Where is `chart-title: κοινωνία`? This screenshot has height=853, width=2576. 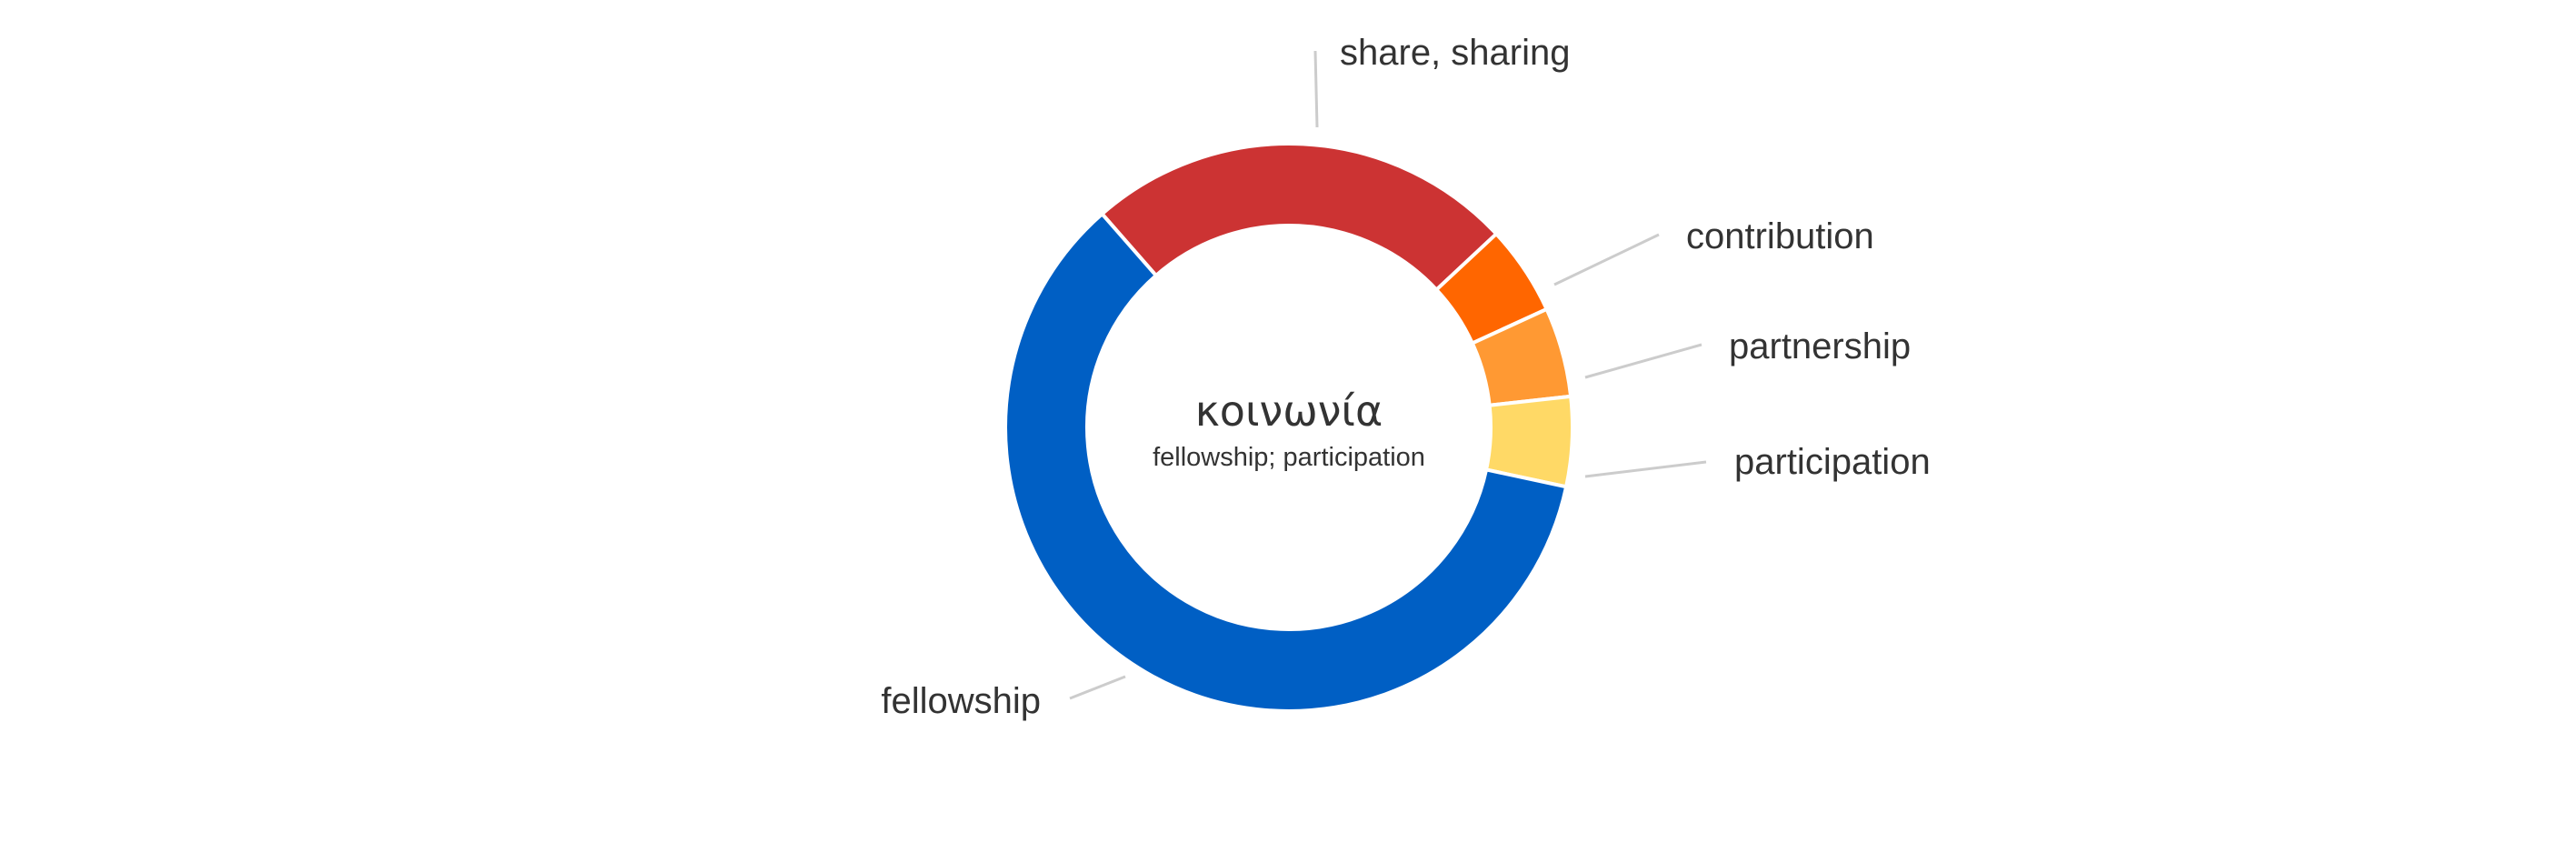
chart-title: κοινωνία is located at coordinates (1289, 411).